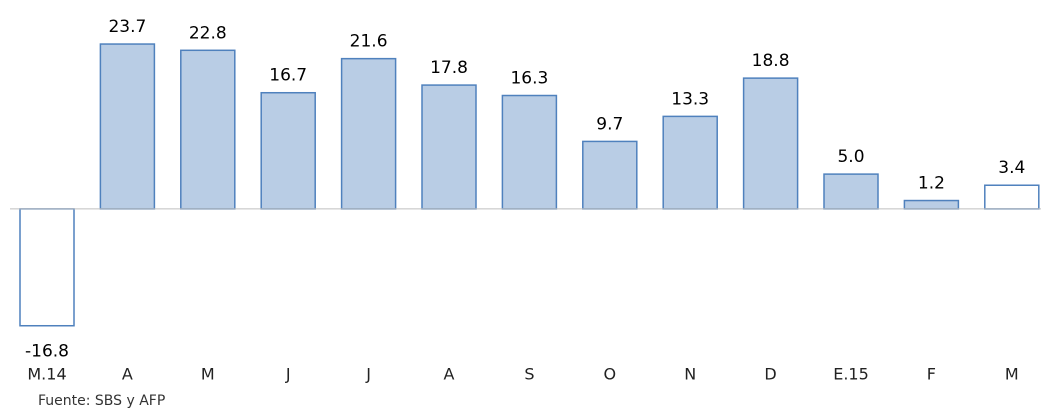 The width and height of the screenshot is (1041, 410). Describe the element at coordinates (770, 374) in the screenshot. I see `x-tick-label: D` at that location.